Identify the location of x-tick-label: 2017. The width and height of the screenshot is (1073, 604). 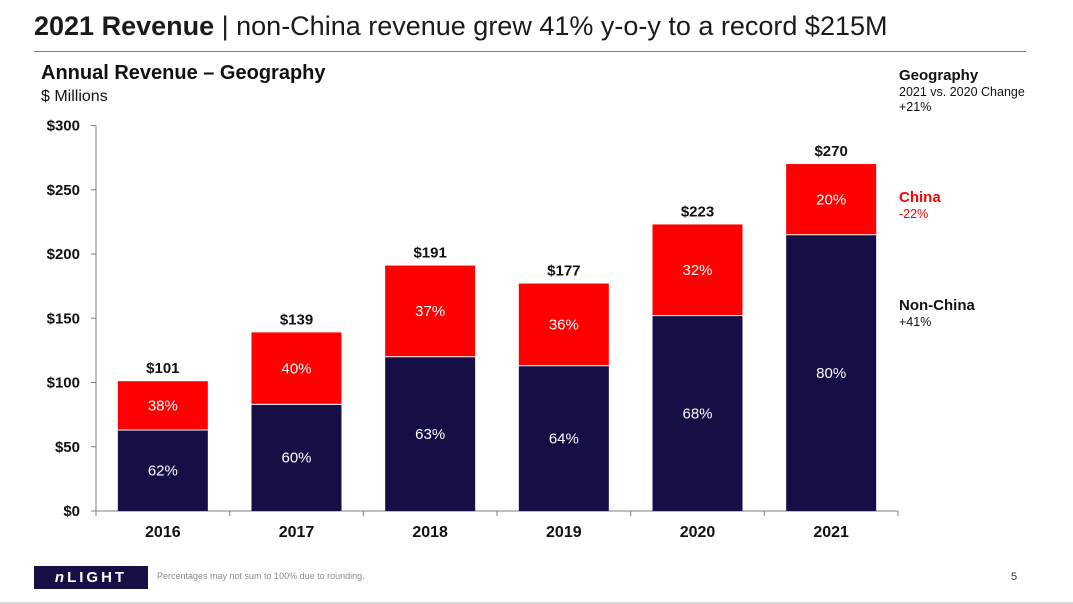
(297, 532).